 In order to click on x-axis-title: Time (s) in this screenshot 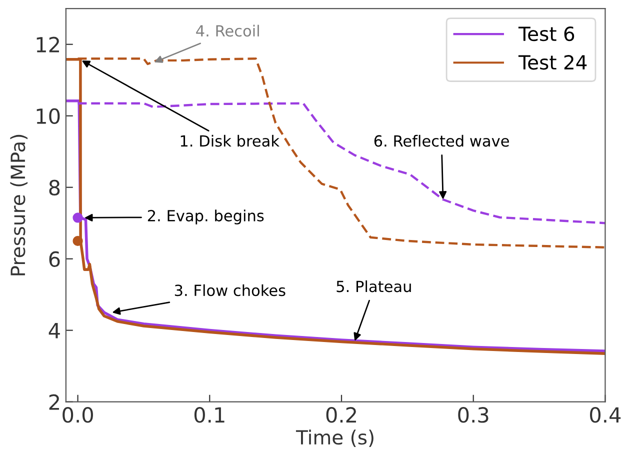, I will do `click(335, 438)`.